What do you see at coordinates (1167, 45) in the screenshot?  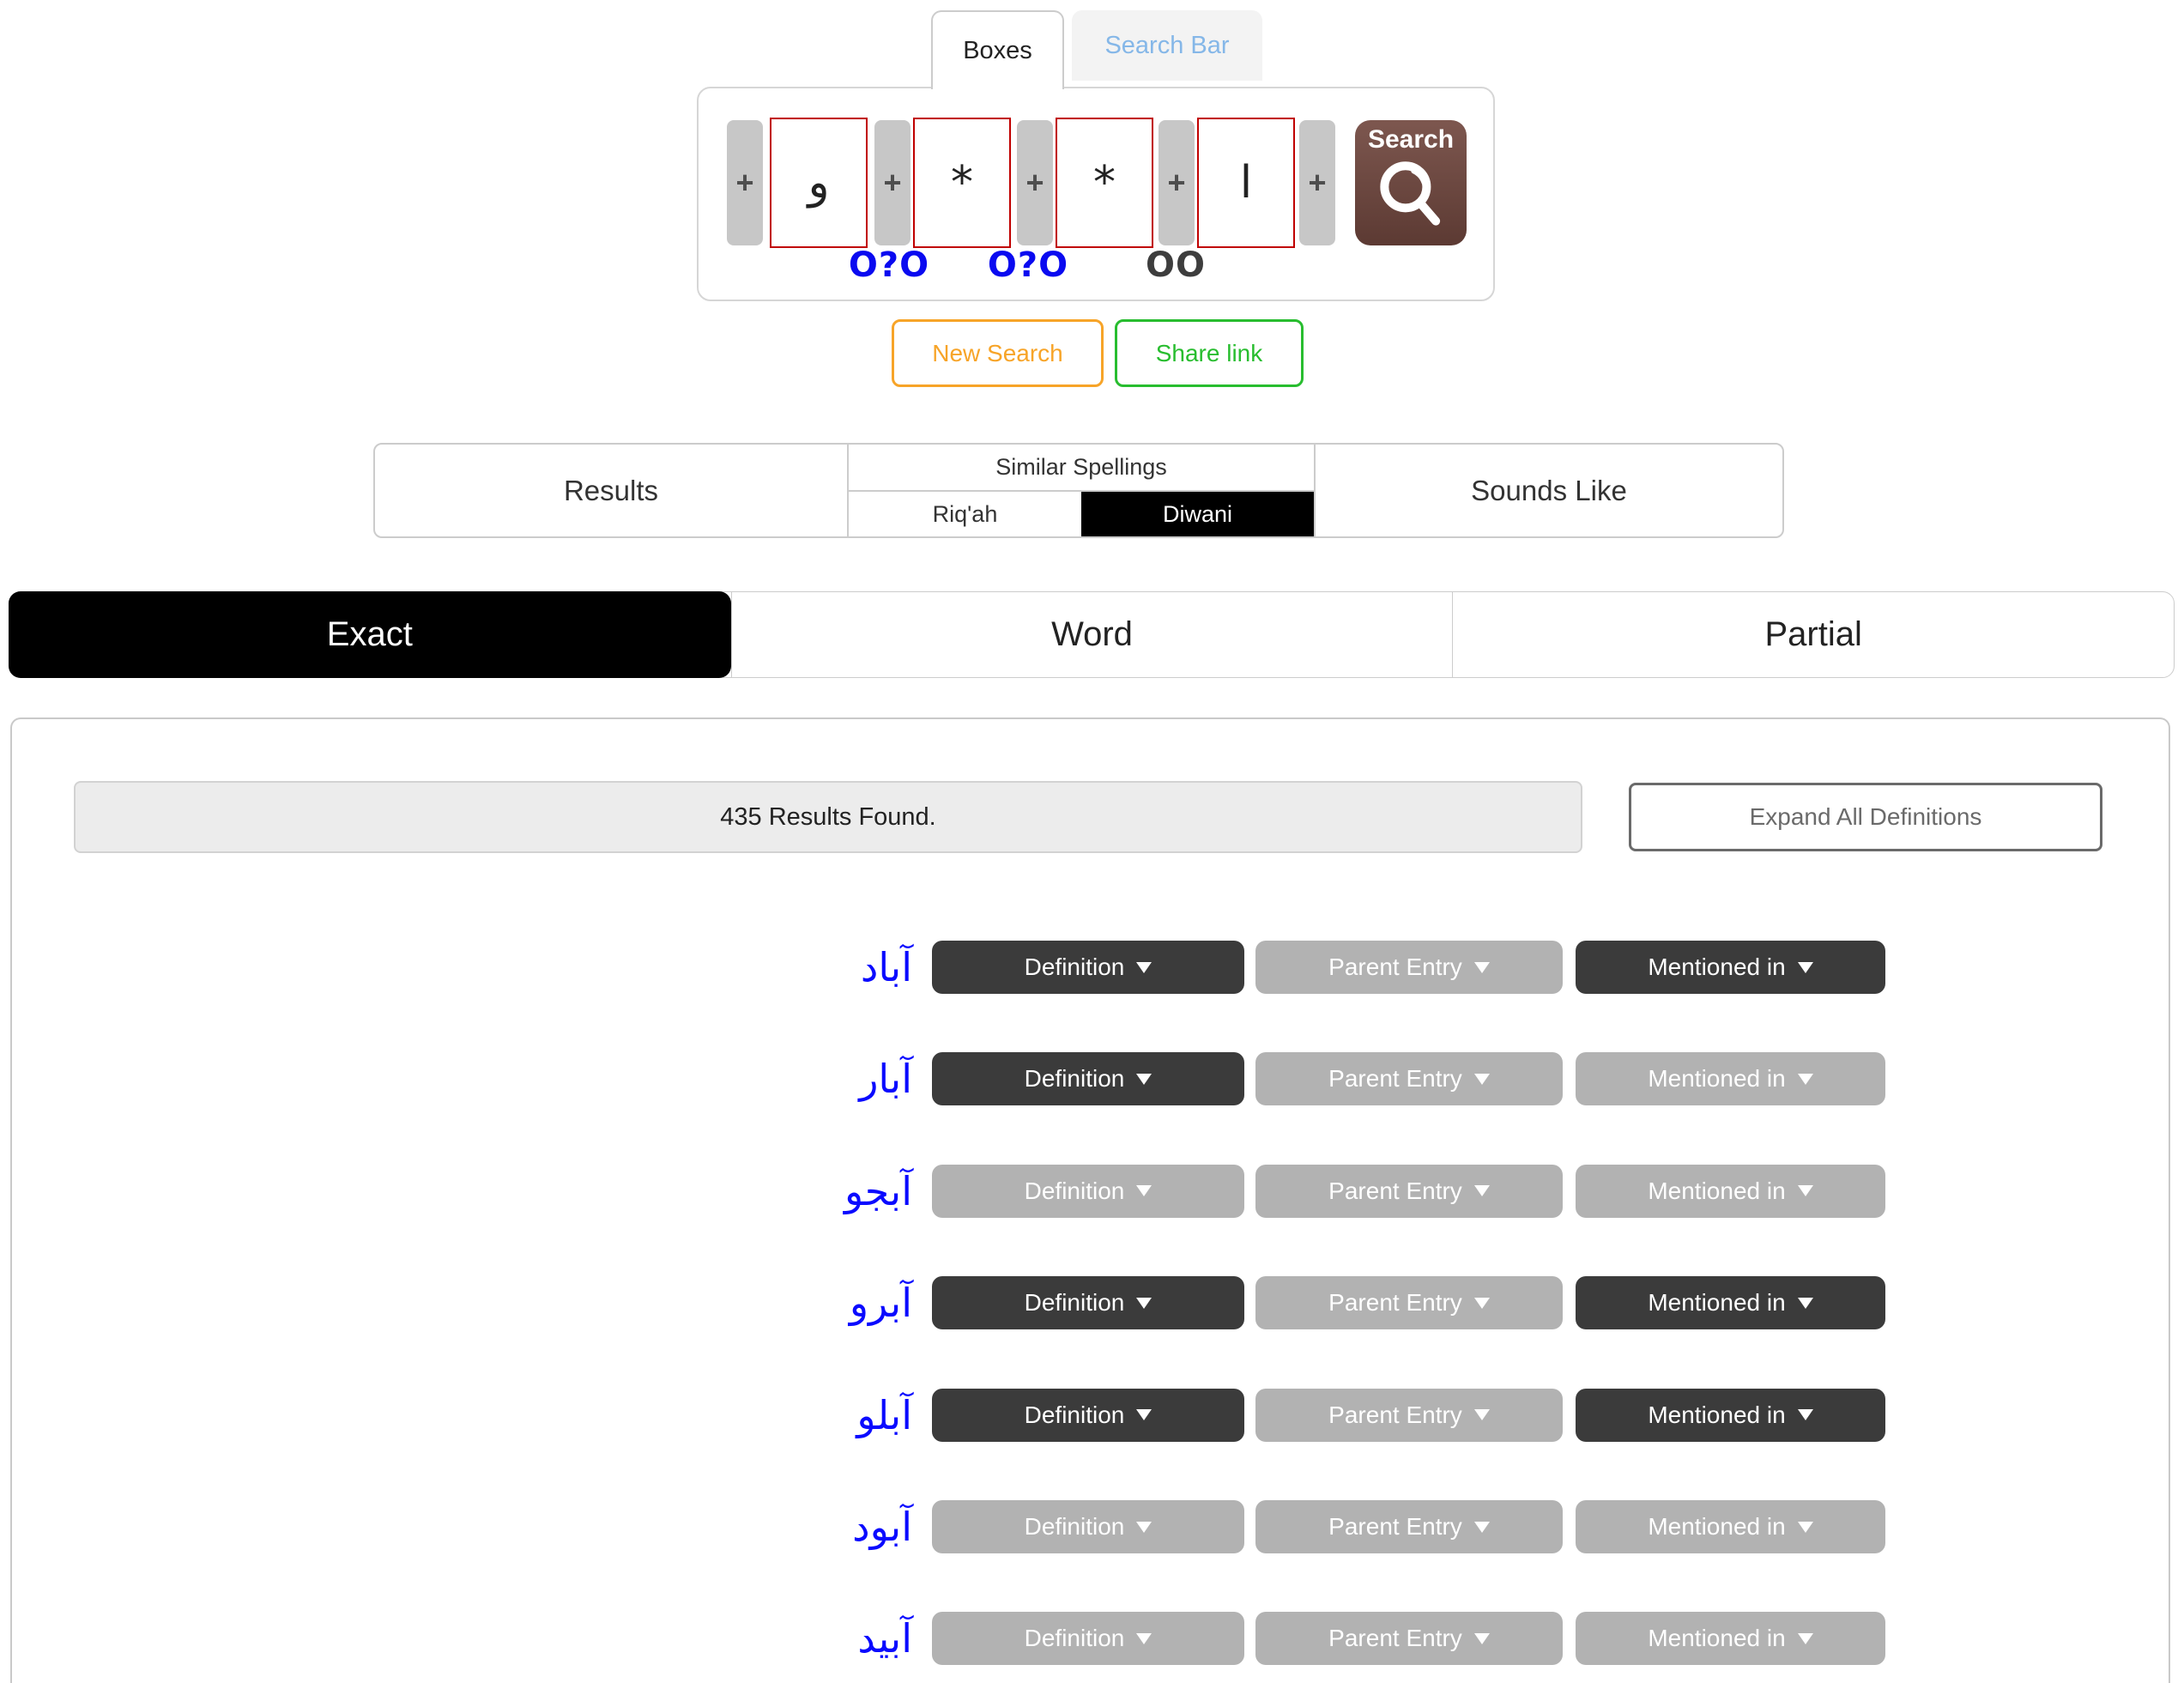 I see `tab-search-bar: Search Bar` at bounding box center [1167, 45].